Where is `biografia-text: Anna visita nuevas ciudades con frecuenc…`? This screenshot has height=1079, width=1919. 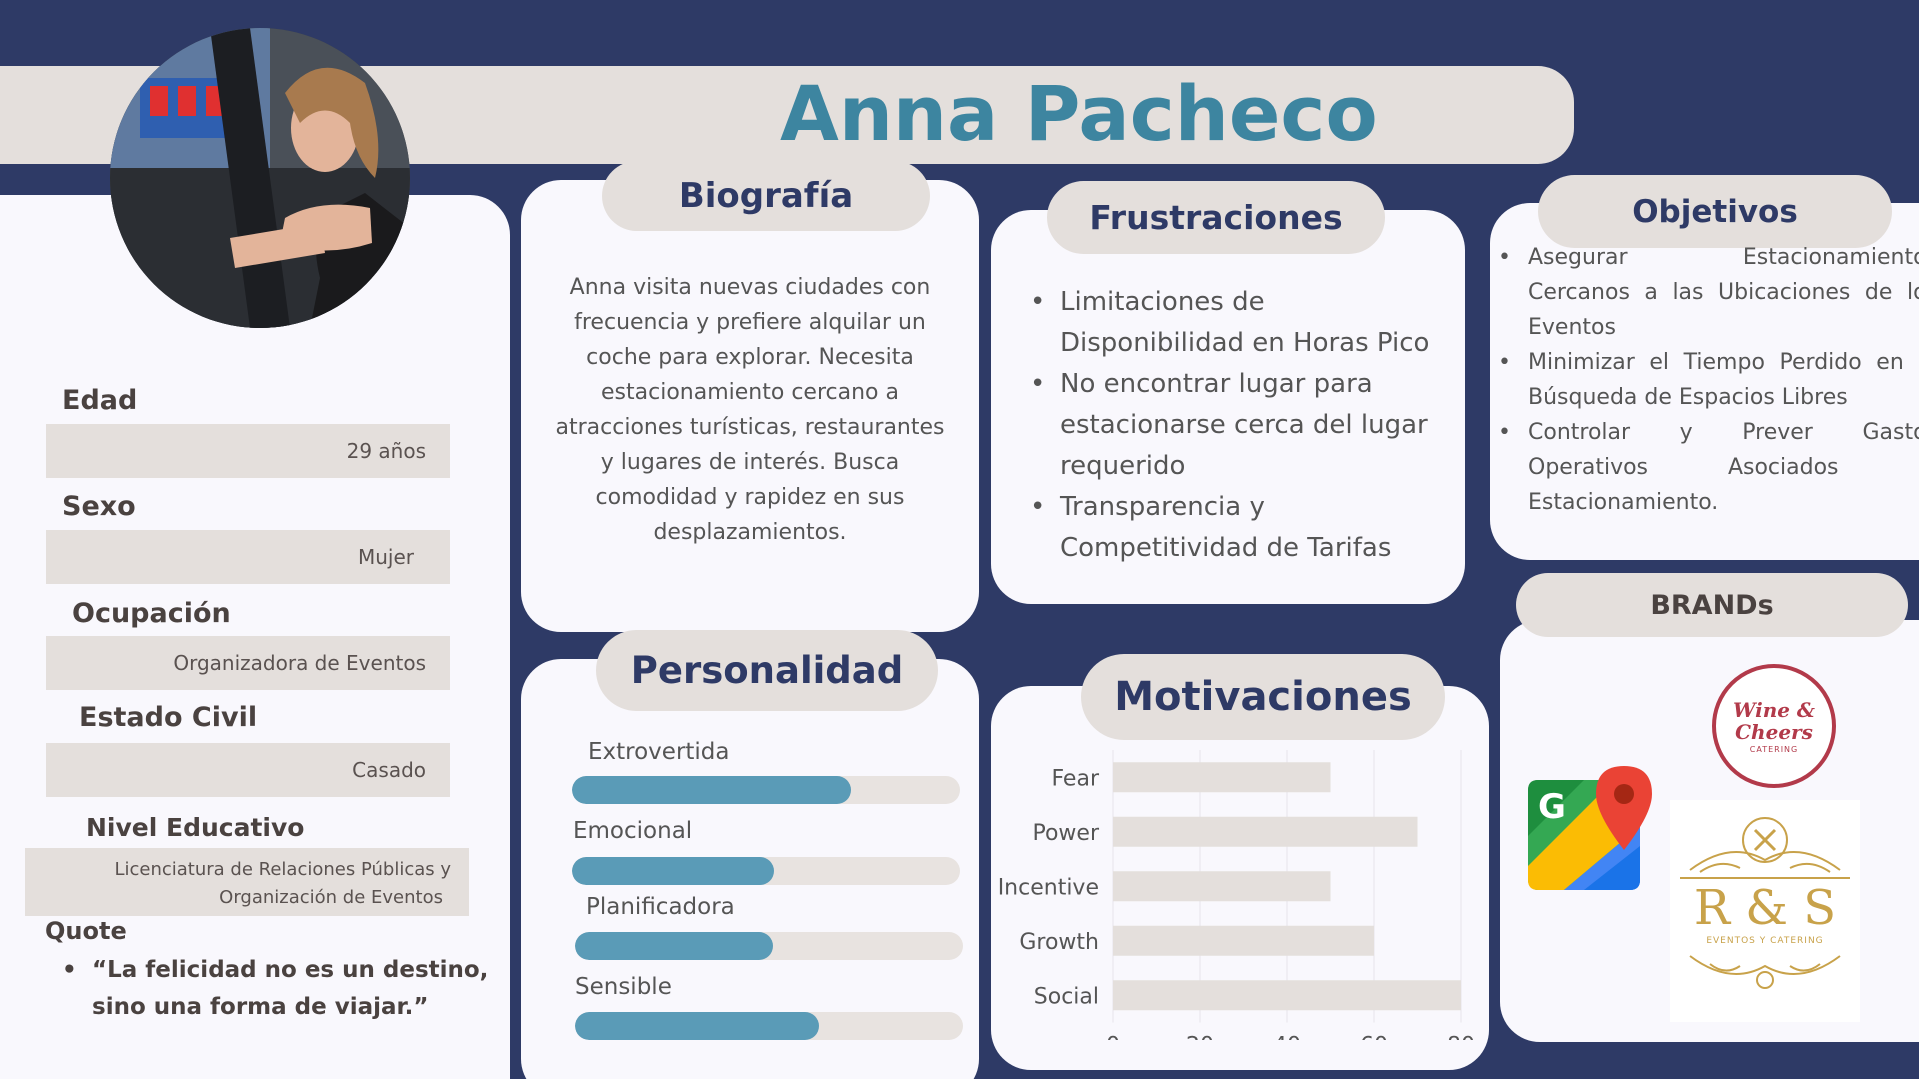
biografia-text: Anna visita nuevas ciudades con frecuenc… is located at coordinates (750, 410).